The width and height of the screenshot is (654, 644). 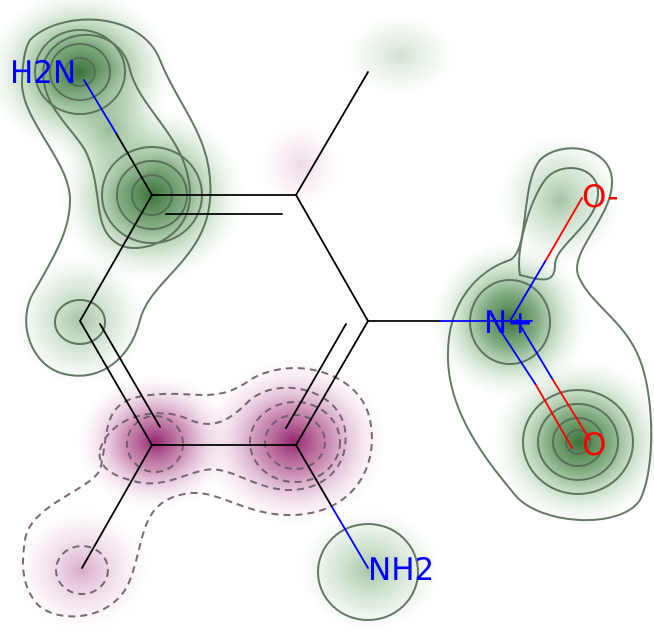 What do you see at coordinates (594, 445) in the screenshot?
I see `atom-label-oxygen-double: O` at bounding box center [594, 445].